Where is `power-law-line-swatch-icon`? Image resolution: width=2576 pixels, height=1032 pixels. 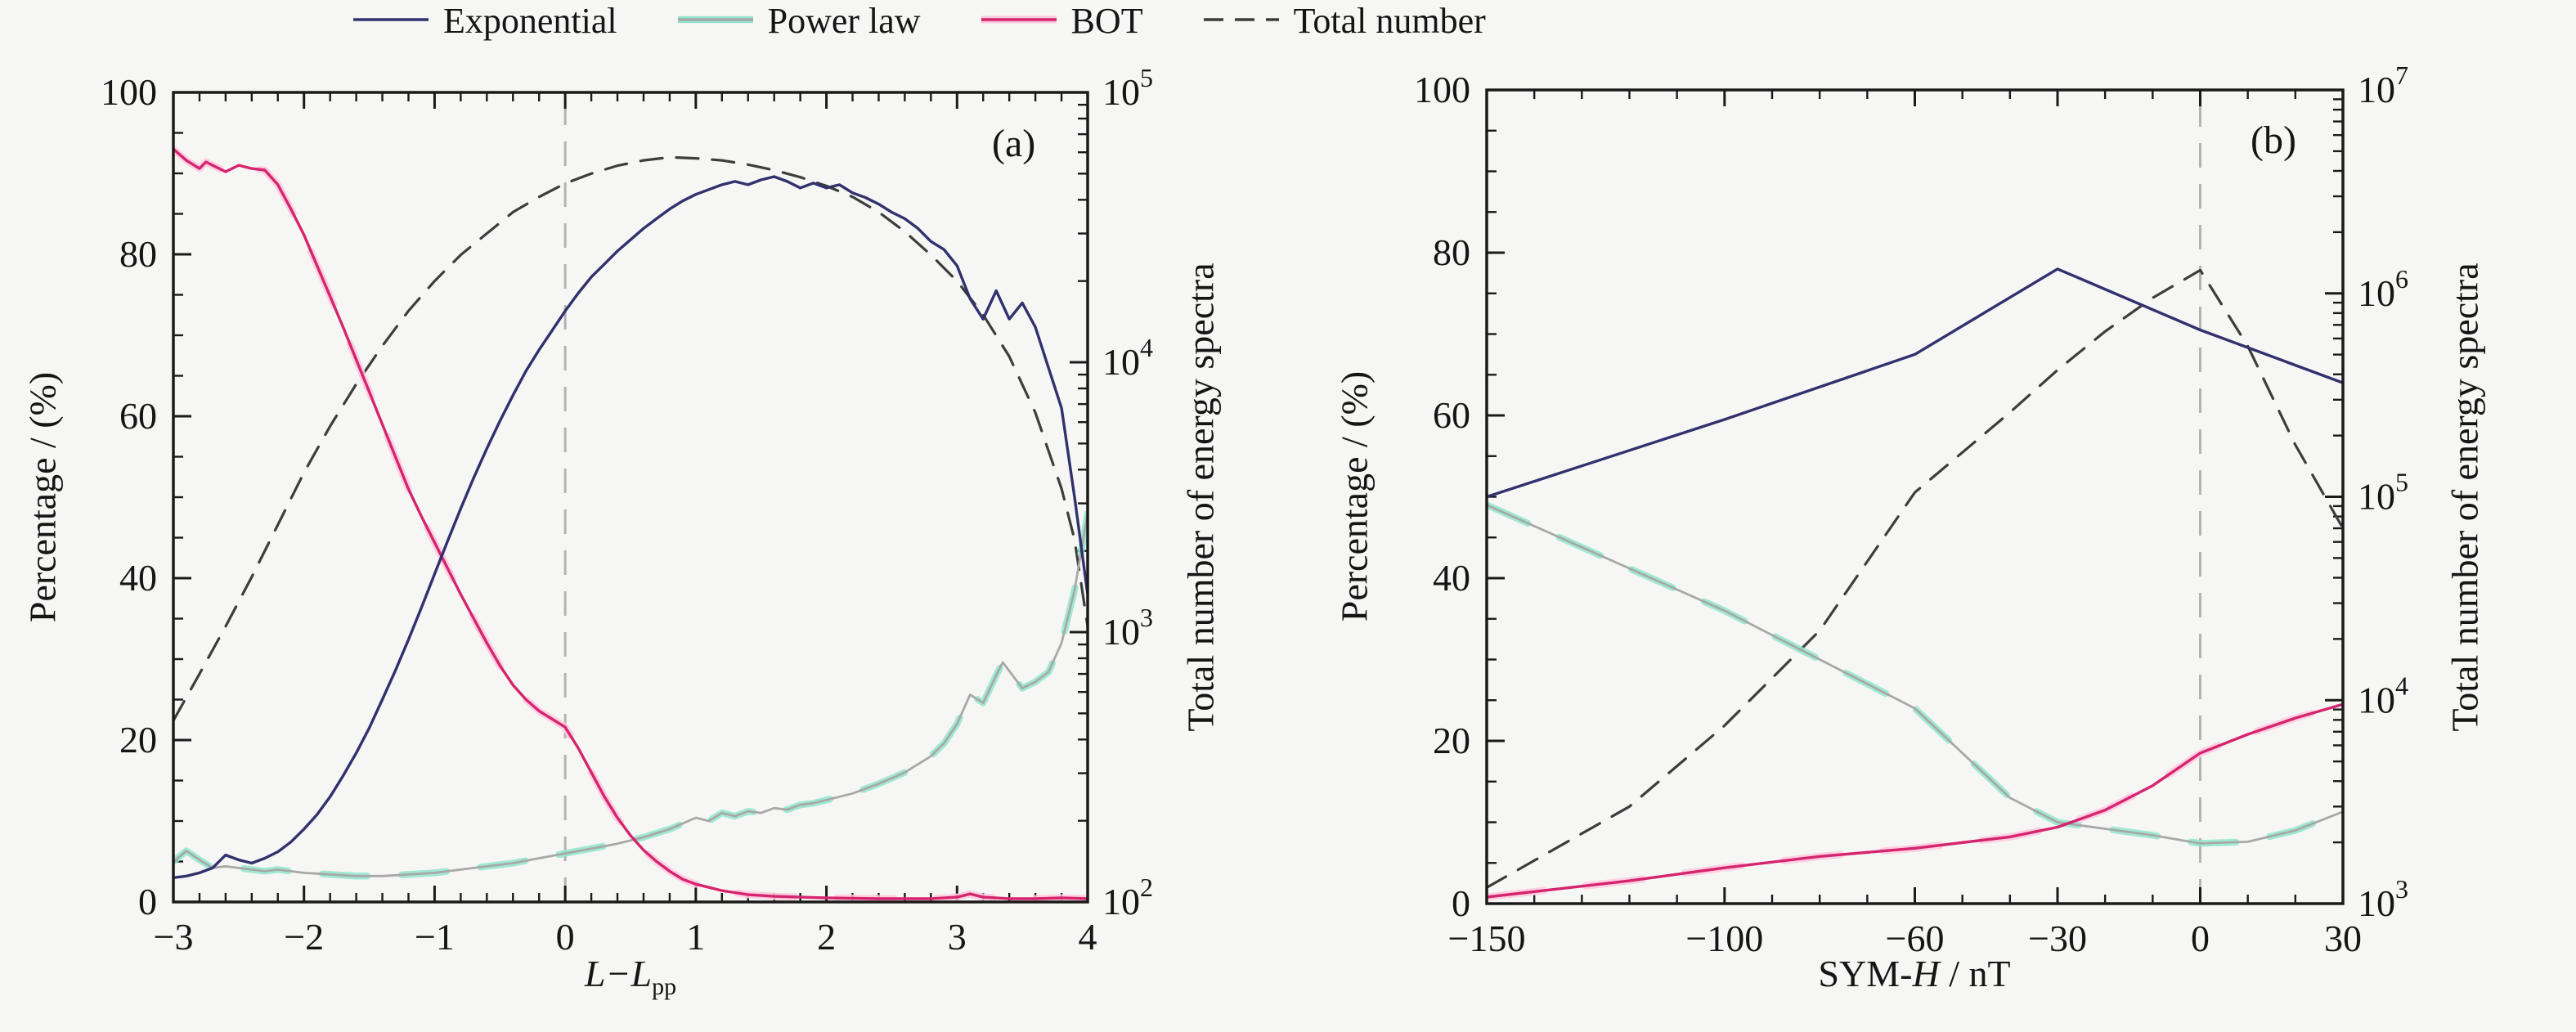
power-law-line-swatch-icon is located at coordinates (715, 21).